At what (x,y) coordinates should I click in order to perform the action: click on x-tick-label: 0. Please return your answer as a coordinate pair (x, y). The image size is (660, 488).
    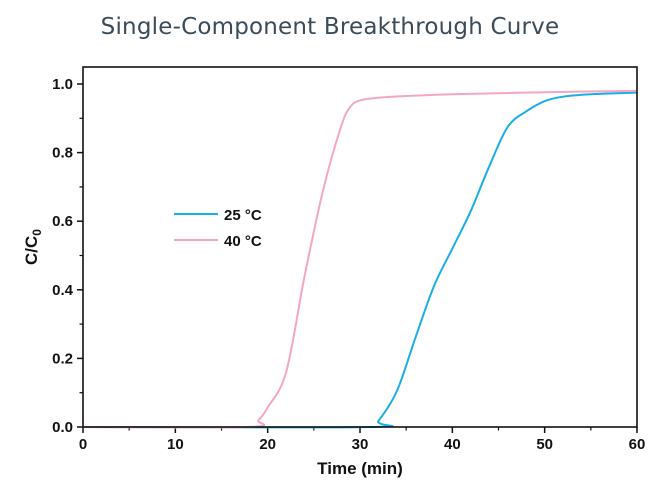
    Looking at the image, I should click on (83, 444).